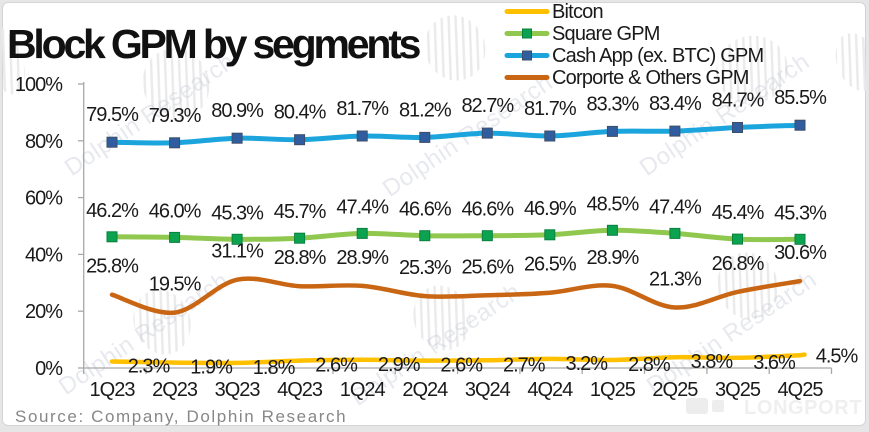 The image size is (869, 432). Describe the element at coordinates (175, 211) in the screenshot. I see `svg-text: 46.0%` at that location.